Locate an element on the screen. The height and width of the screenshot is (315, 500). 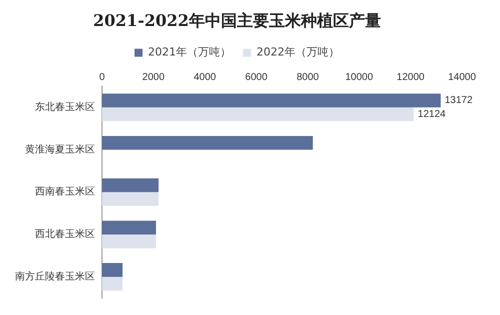
y-tick-label: 南方丘陵春玉米区 is located at coordinates (55, 276).